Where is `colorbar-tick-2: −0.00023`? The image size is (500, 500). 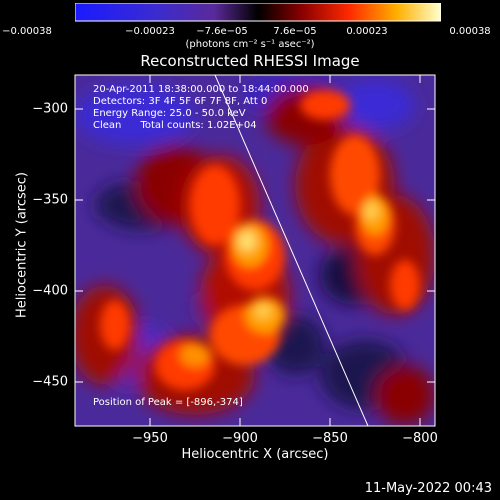 colorbar-tick-2: −0.00023 is located at coordinates (150, 31).